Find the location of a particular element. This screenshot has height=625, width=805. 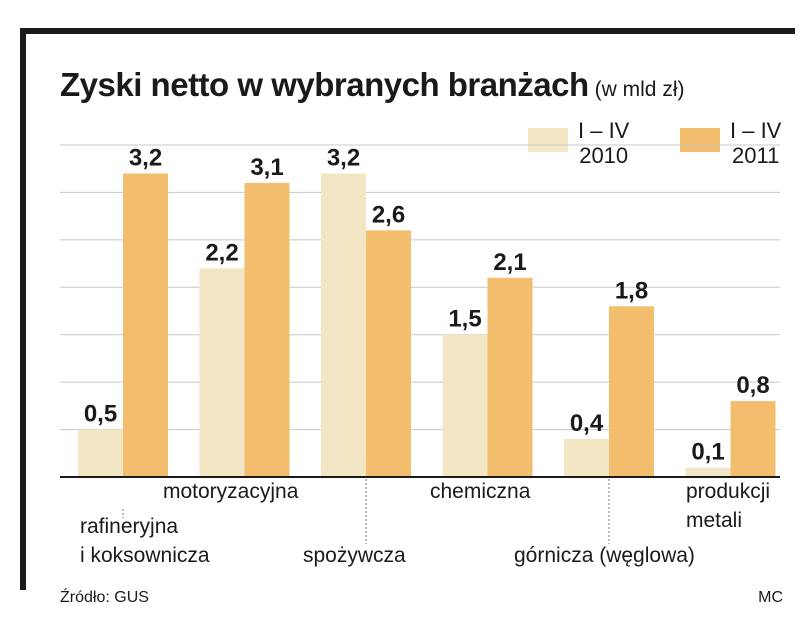

data-label-2010: 1,5 is located at coordinates (464, 319).